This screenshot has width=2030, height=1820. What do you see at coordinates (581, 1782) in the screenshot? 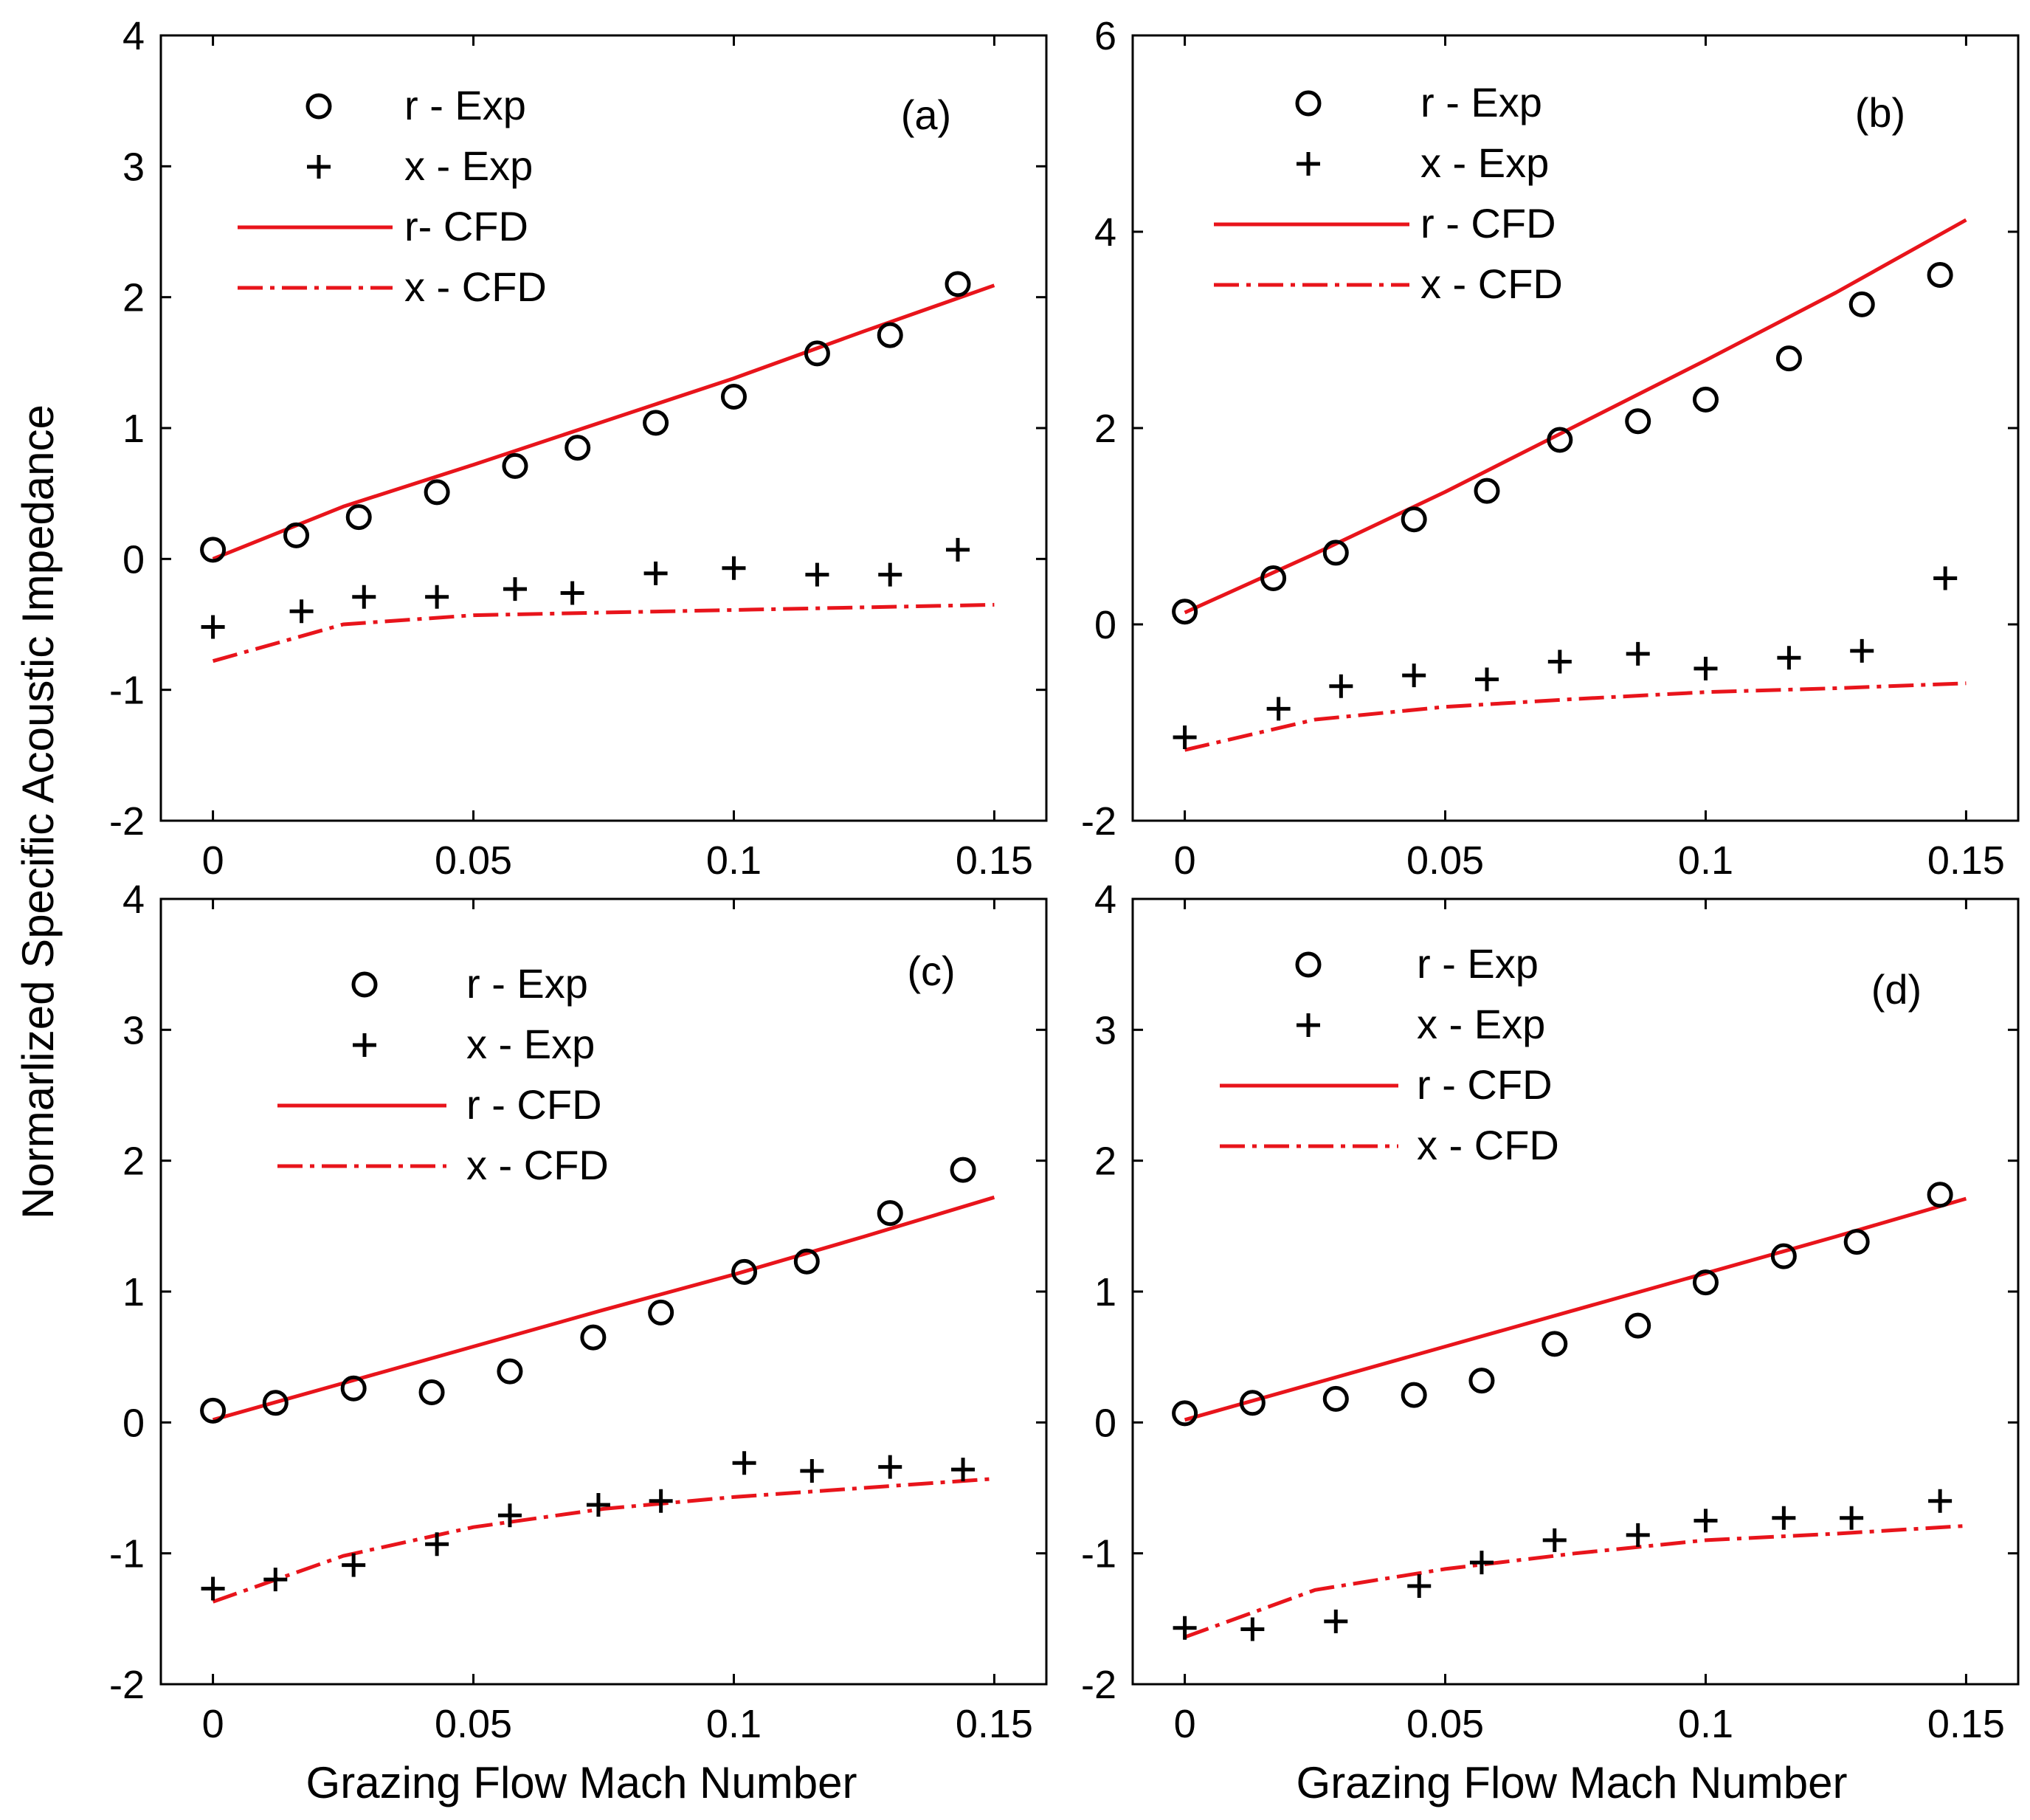
I see `x-axis-title-left: Grazing Flow Mach Number` at bounding box center [581, 1782].